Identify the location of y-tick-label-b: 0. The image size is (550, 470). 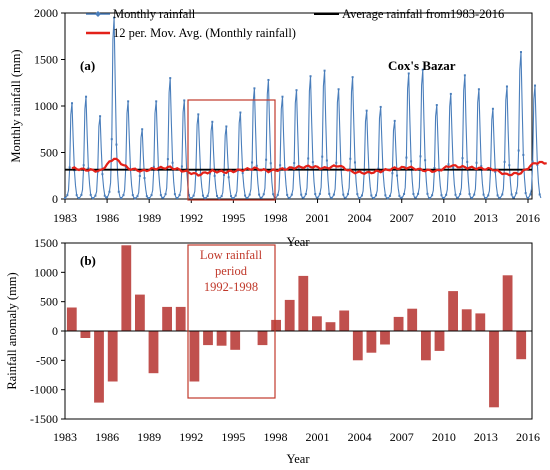
(55, 331).